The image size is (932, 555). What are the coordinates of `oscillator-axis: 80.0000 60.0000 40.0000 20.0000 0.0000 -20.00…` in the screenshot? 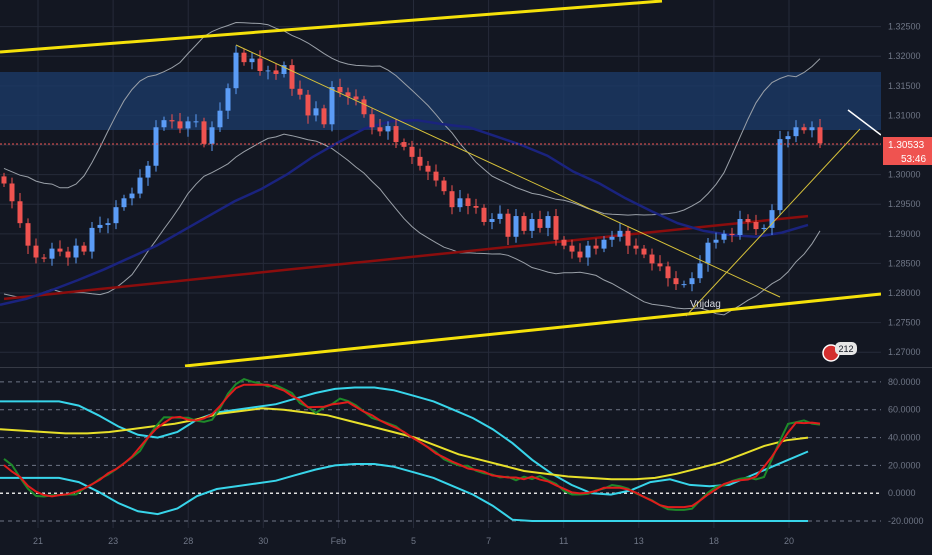 It's located at (906, 448).